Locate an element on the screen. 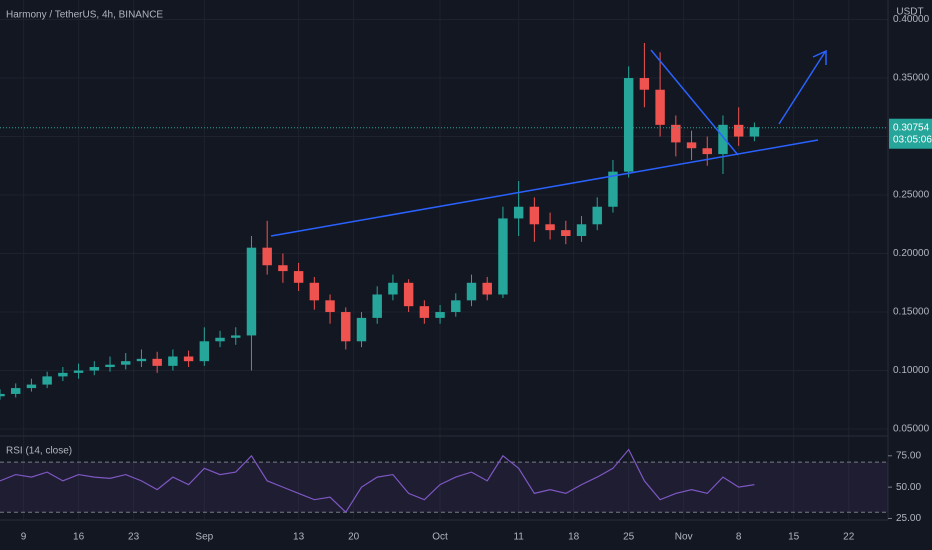  arrow is located at coordinates (802, 88).